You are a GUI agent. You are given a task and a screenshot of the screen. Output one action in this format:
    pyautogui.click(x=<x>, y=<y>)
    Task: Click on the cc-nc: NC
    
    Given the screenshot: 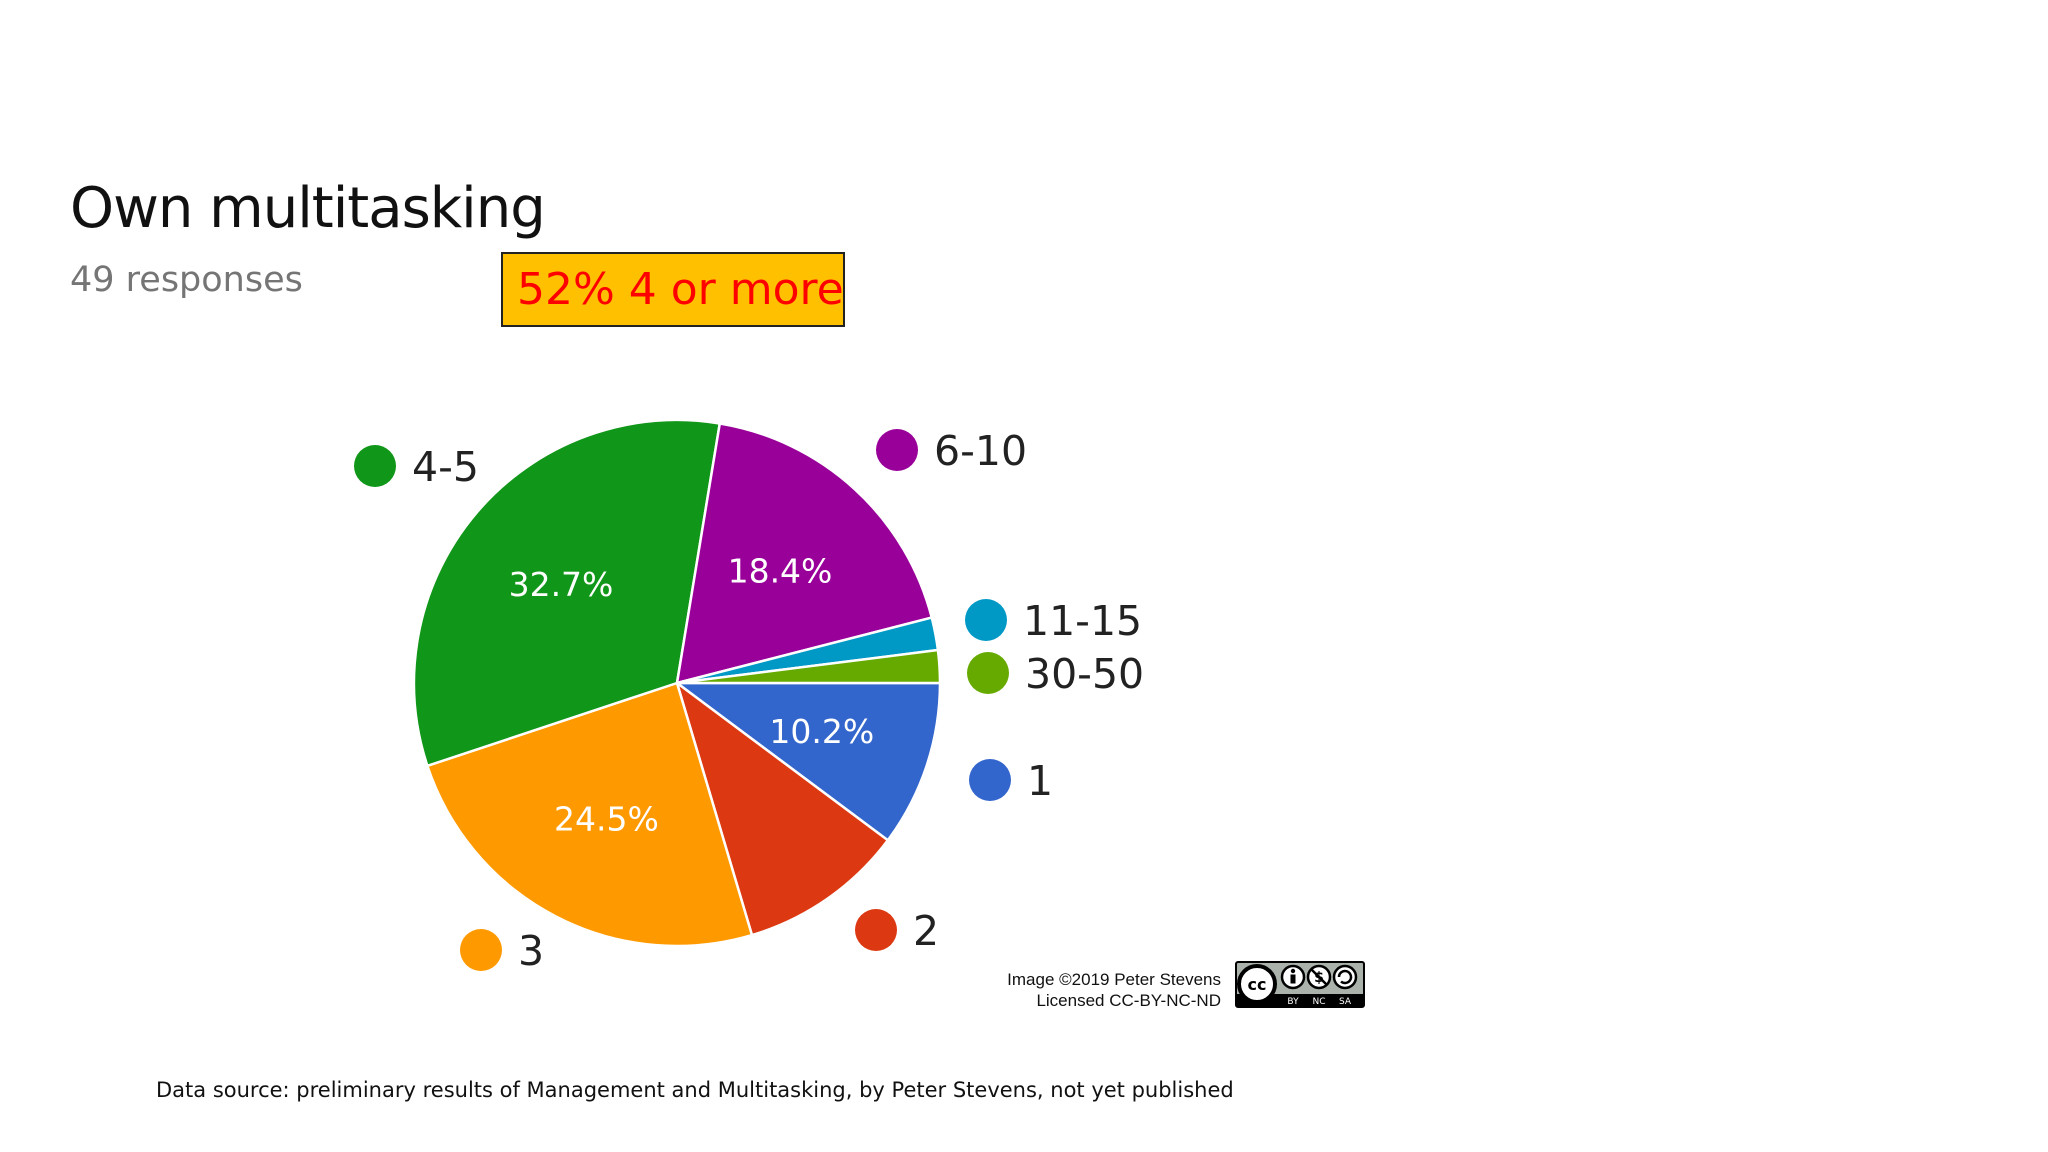 What is the action you would take?
    pyautogui.click(x=1318, y=1002)
    